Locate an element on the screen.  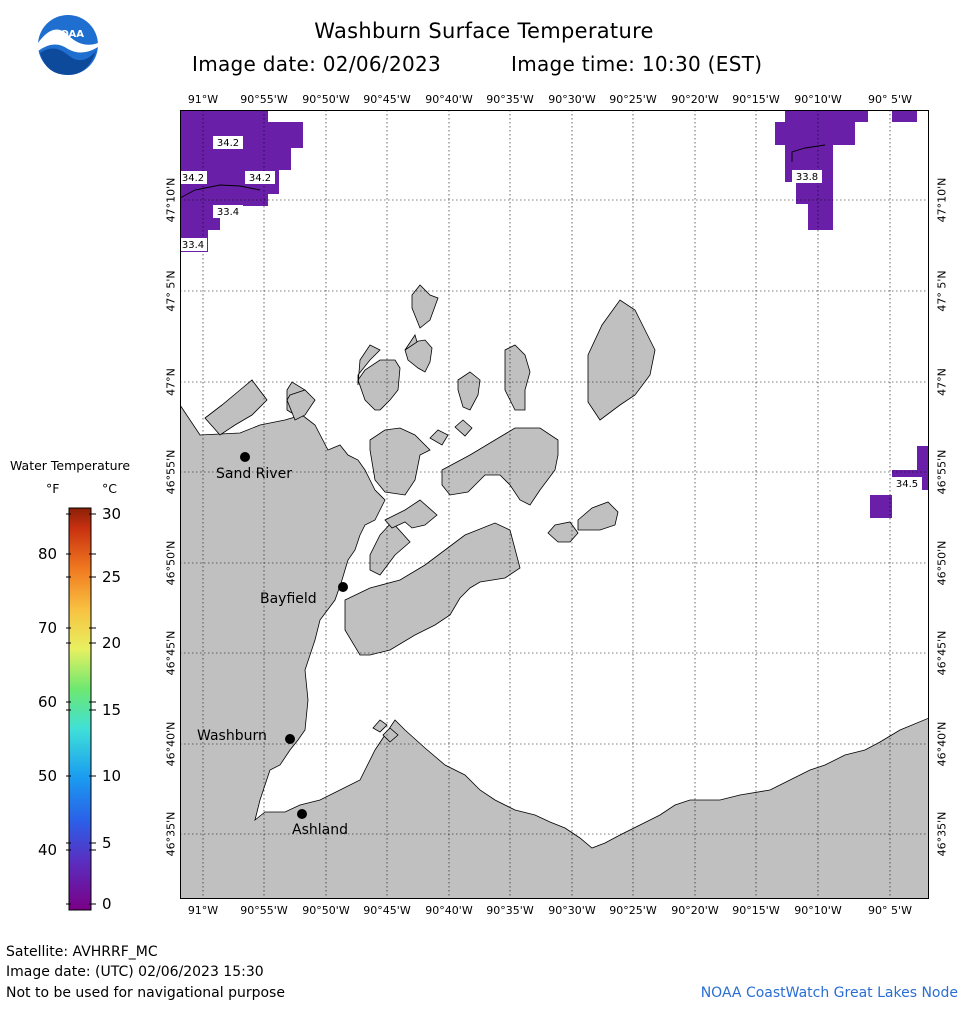
legend-colorbar is located at coordinates (81, 709).